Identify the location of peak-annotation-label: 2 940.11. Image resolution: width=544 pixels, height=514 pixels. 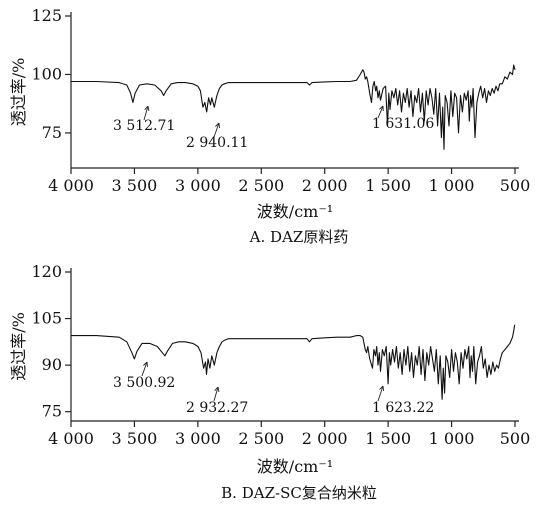
(217, 143).